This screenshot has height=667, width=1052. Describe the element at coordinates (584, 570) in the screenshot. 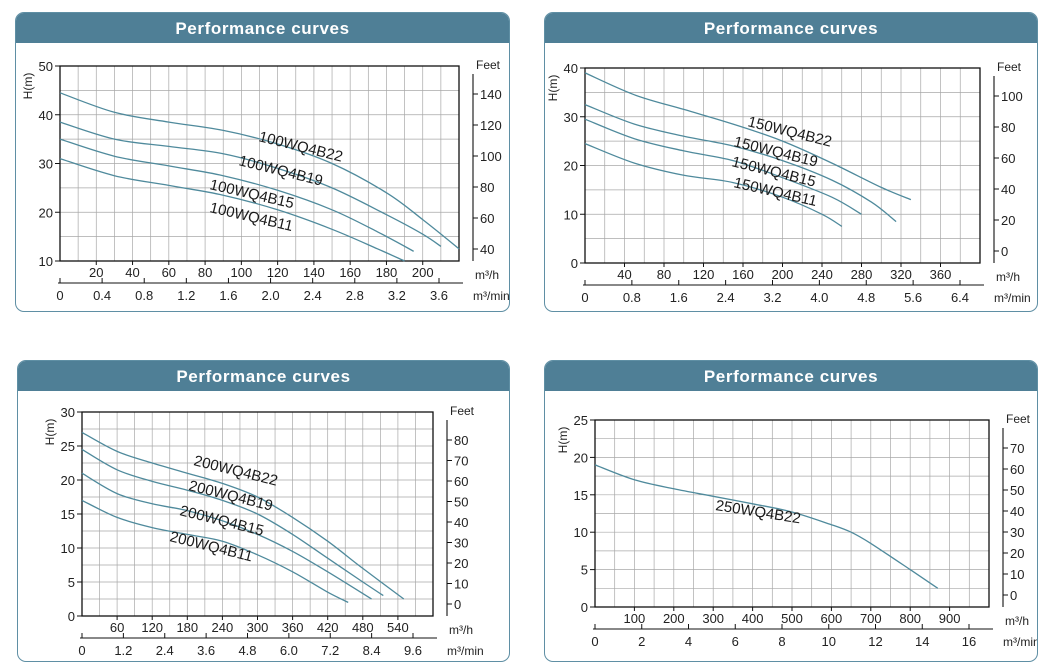

I see `y-tick-label: 5` at that location.